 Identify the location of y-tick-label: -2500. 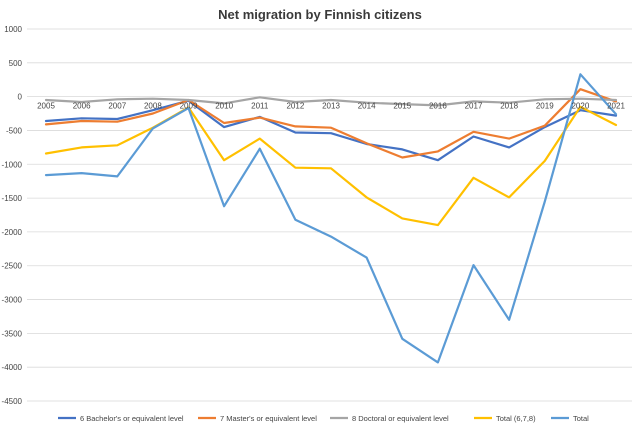
(12, 266).